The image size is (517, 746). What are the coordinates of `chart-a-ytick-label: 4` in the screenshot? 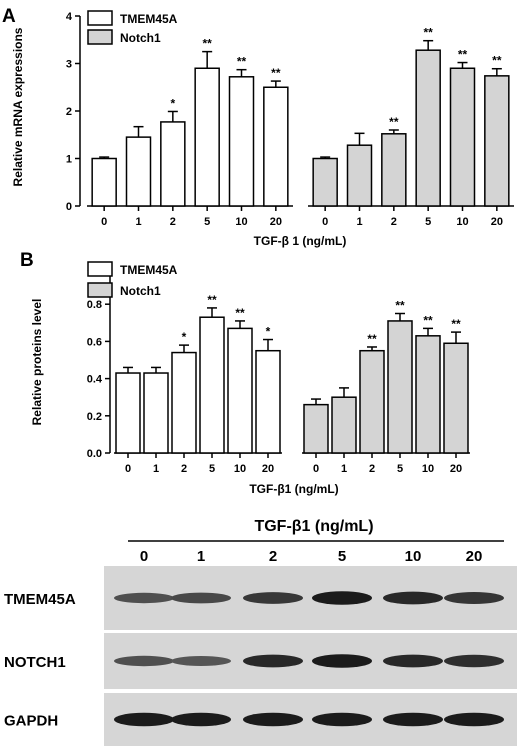 It's located at (69, 17).